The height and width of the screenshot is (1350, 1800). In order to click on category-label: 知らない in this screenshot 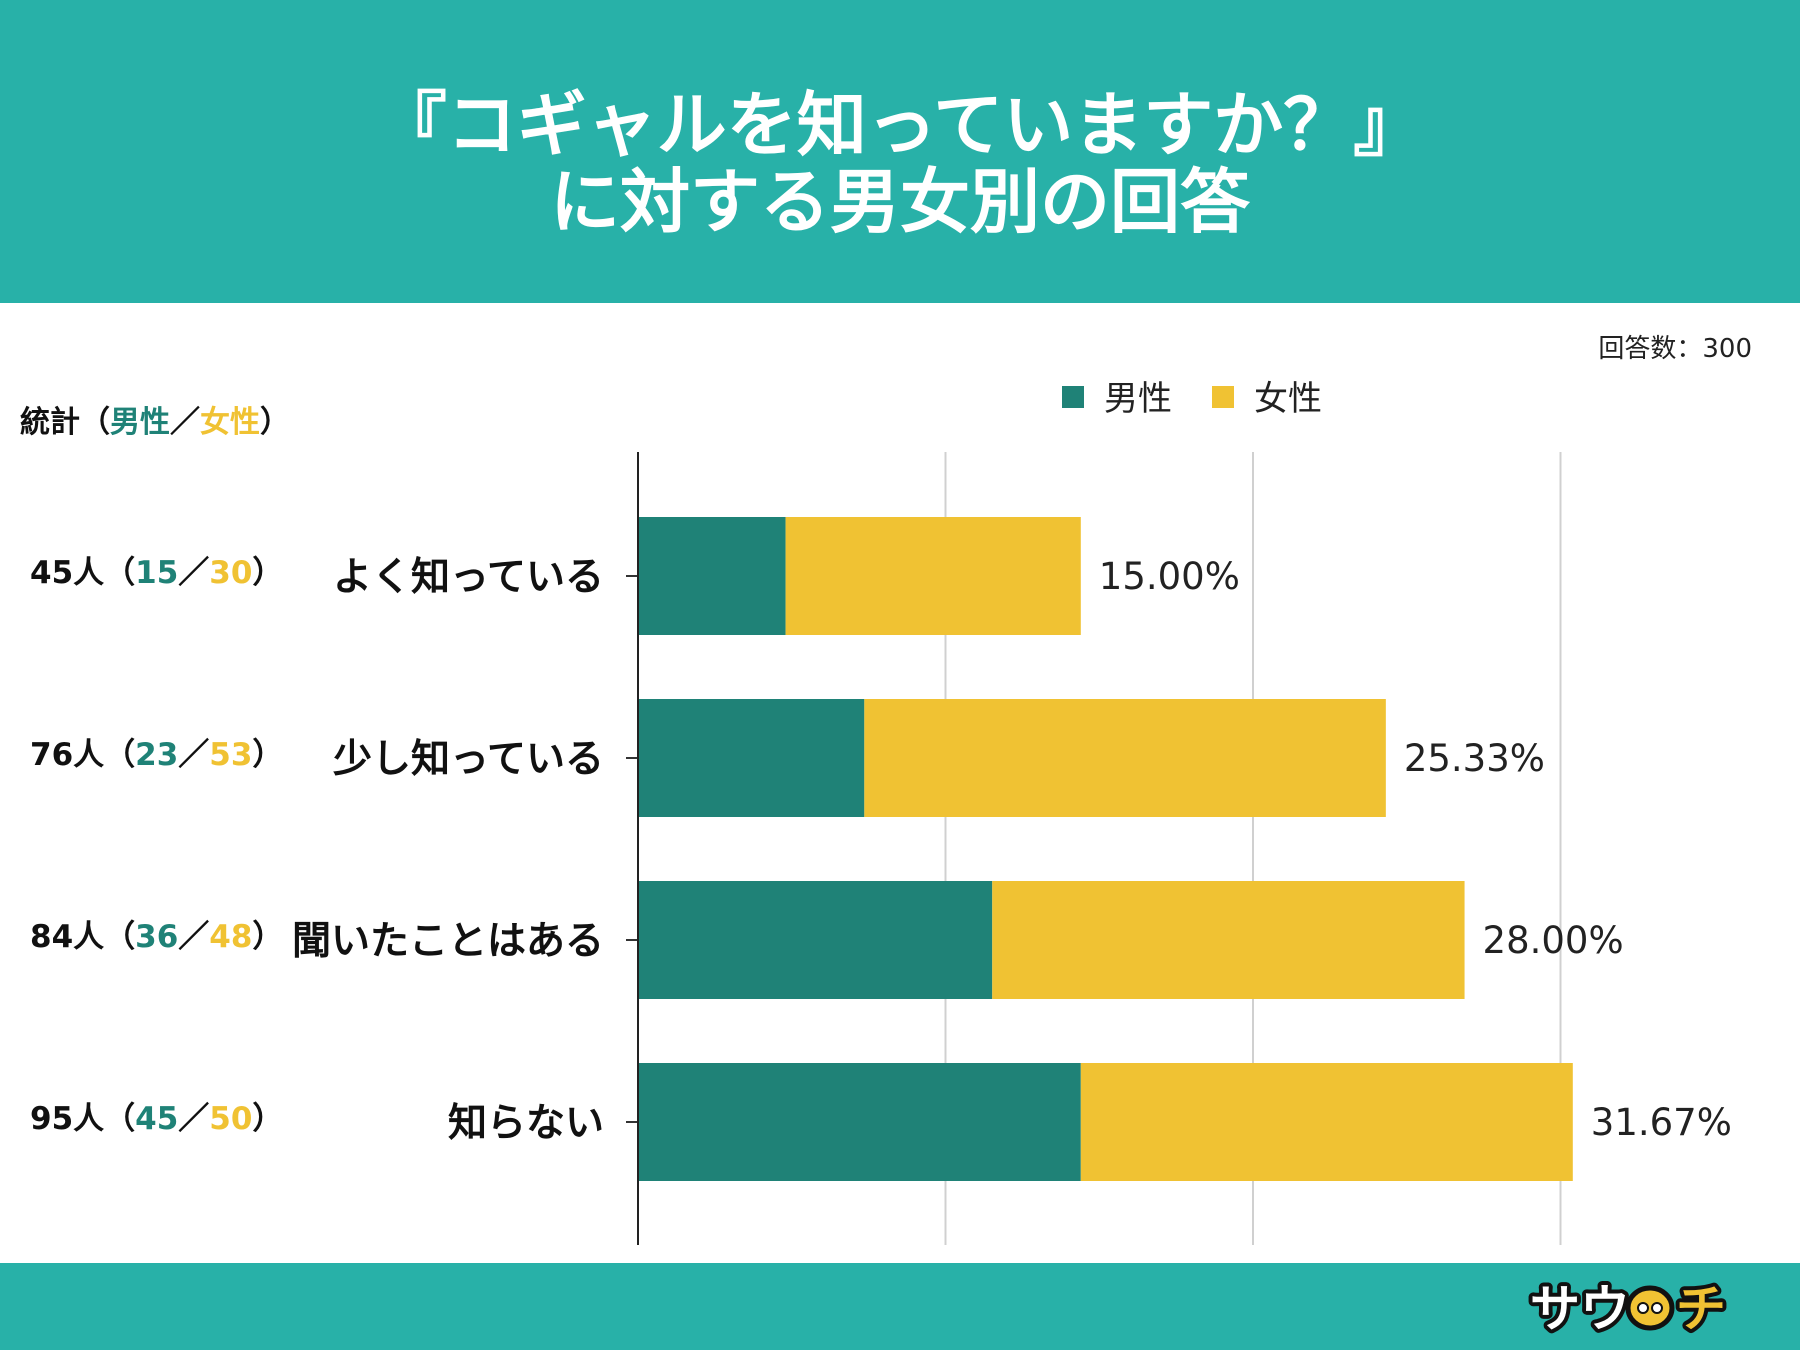, I will do `click(526, 1123)`.